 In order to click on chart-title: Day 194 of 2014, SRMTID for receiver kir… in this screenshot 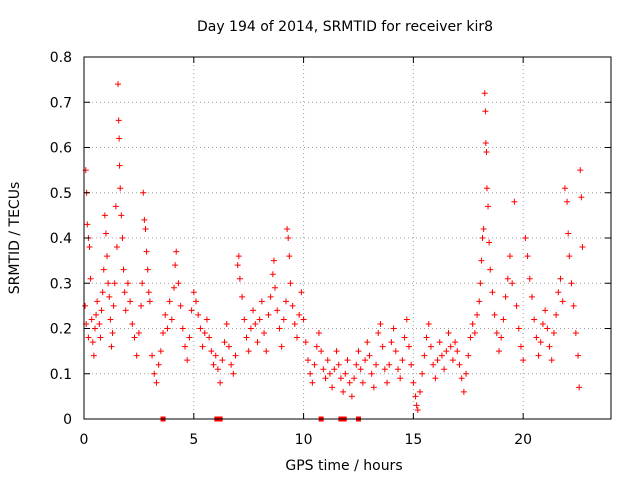, I will do `click(345, 27)`.